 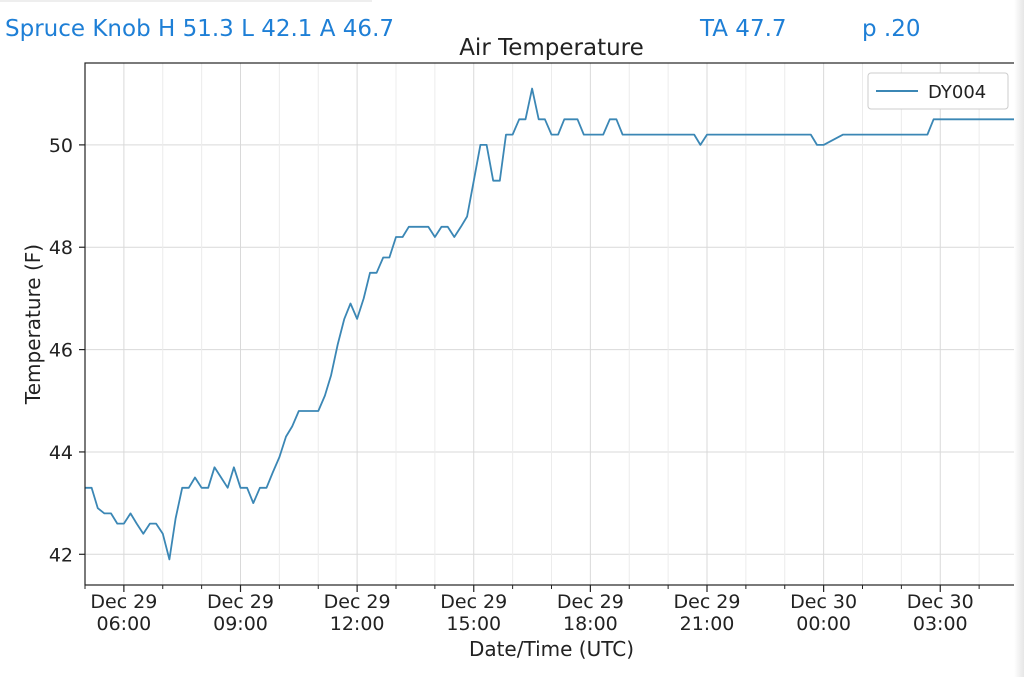 What do you see at coordinates (61, 146) in the screenshot?
I see `y-tick-label: 50` at bounding box center [61, 146].